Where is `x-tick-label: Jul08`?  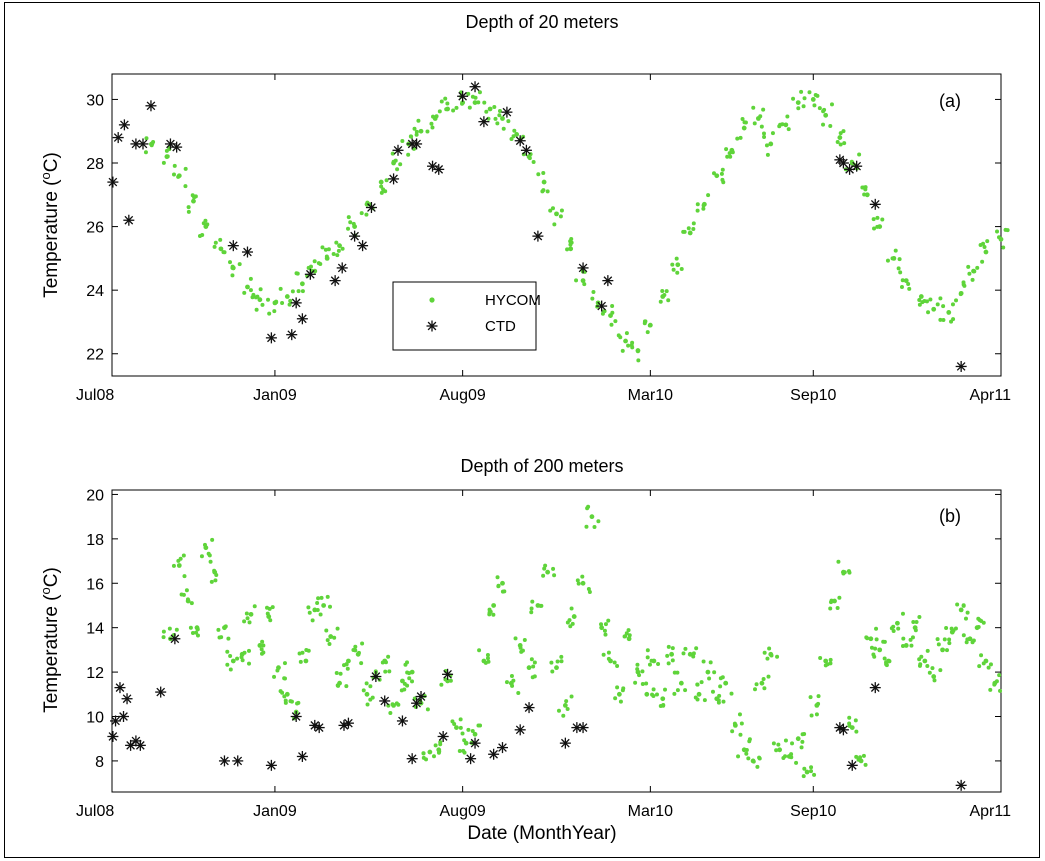
x-tick-label: Jul08 is located at coordinates (95, 811).